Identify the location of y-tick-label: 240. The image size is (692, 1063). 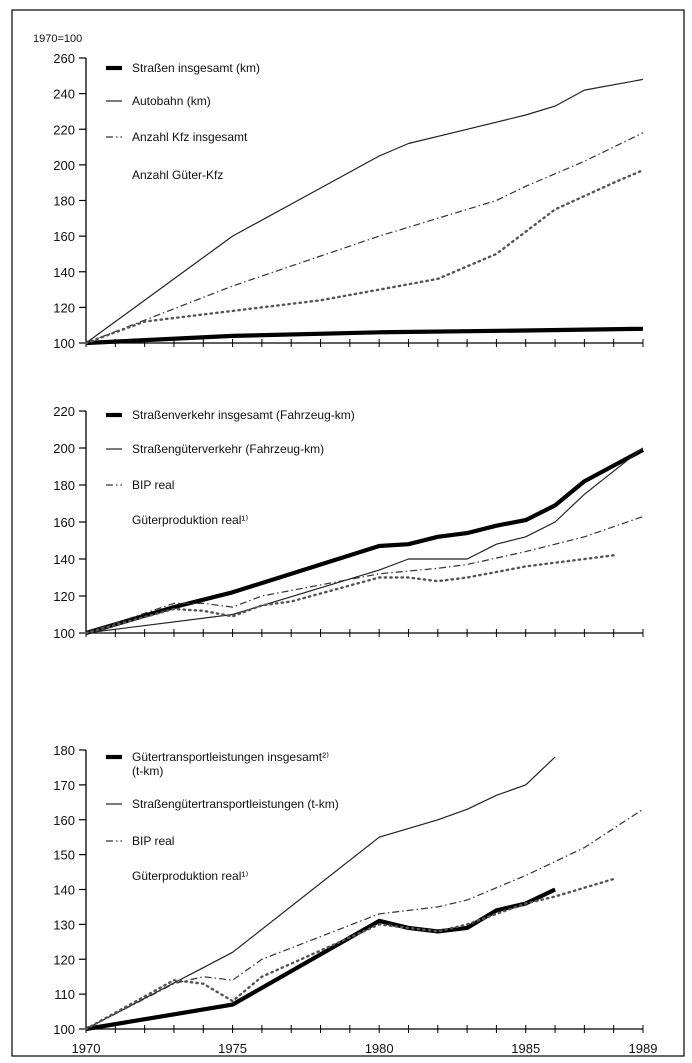
(64, 94).